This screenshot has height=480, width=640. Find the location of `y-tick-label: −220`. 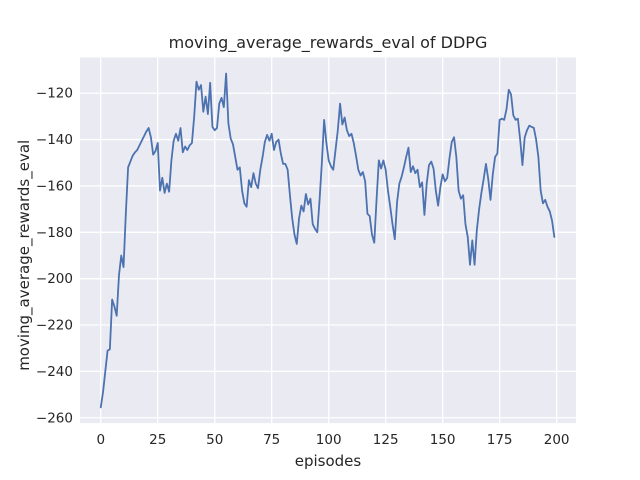

y-tick-label: −220 is located at coordinates (54, 326).